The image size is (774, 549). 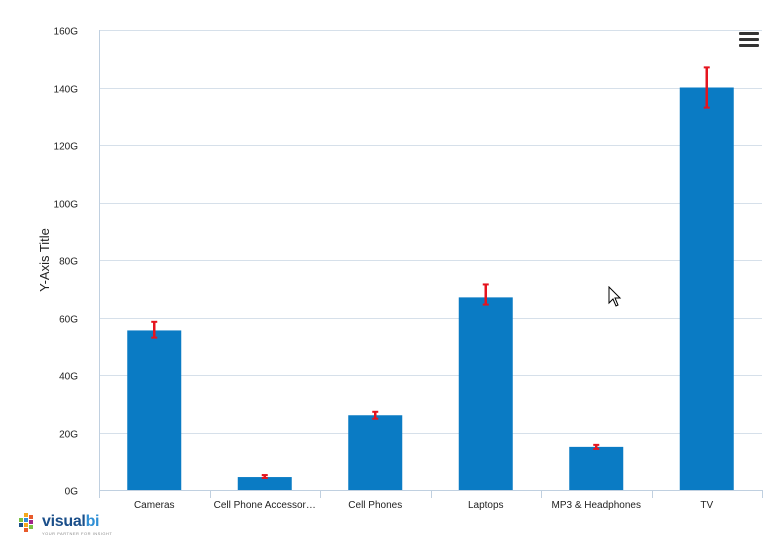 I want to click on logo-cube-icon, so click(x=26, y=522).